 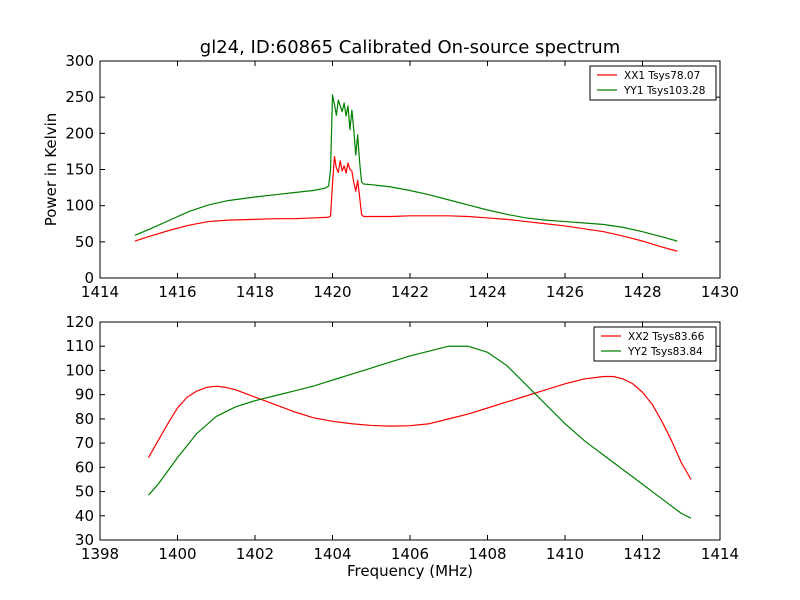 What do you see at coordinates (89, 278) in the screenshot?
I see `y-tick-label: 0` at bounding box center [89, 278].